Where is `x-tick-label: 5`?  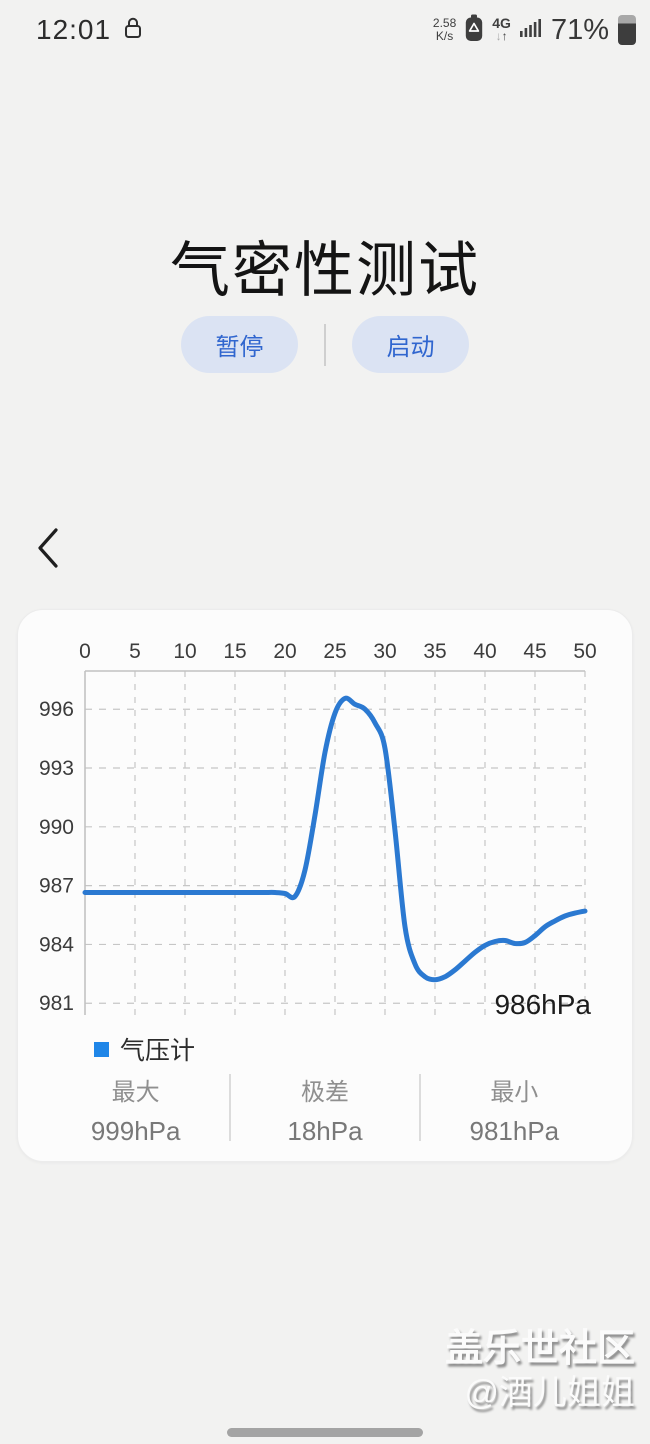 x-tick-label: 5 is located at coordinates (135, 651).